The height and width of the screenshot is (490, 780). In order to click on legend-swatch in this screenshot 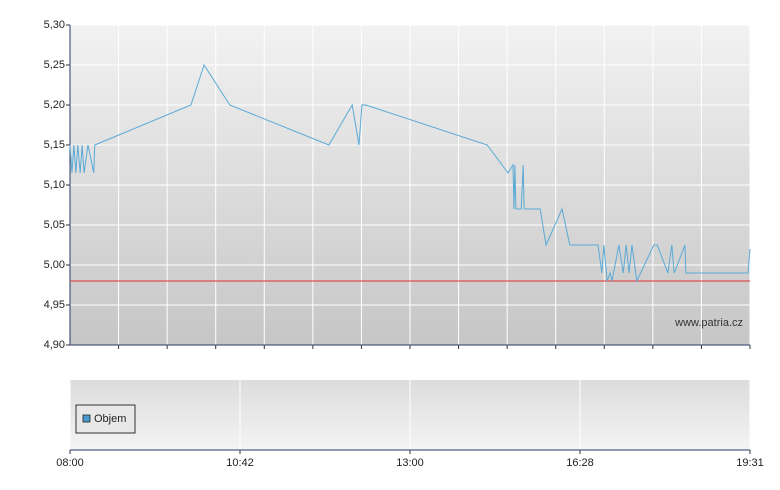, I will do `click(86, 418)`.